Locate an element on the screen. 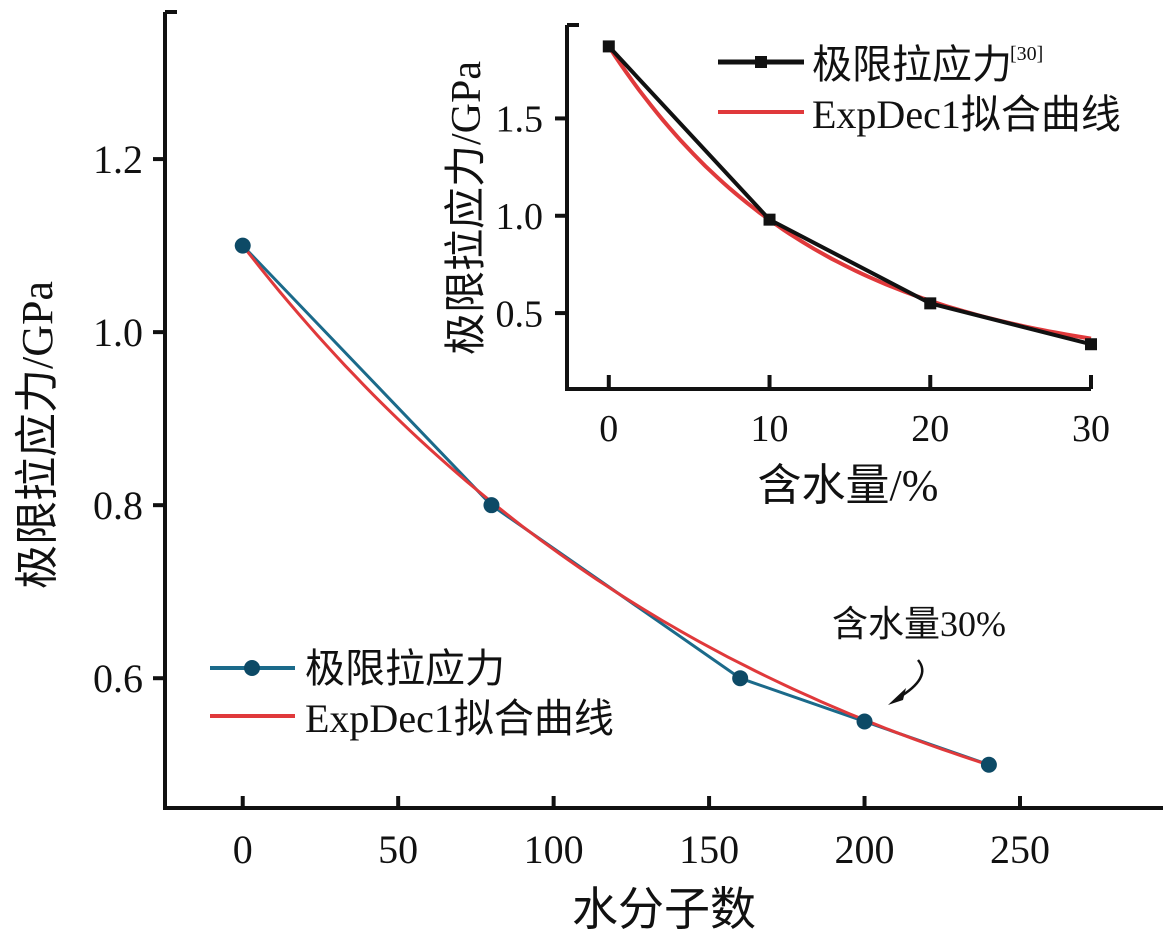 This screenshot has width=1176, height=937. annotation-arrow-icon is located at coordinates (906, 682).